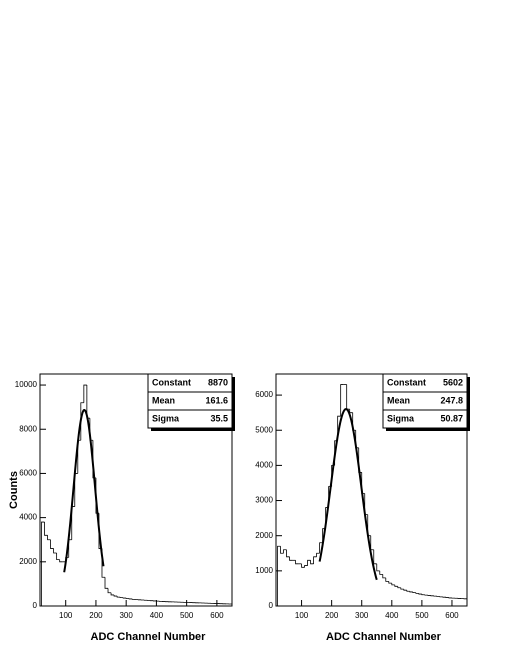 The height and width of the screenshot is (660, 510). What do you see at coordinates (26, 384) in the screenshot?
I see `y-tick-label: 10000` at bounding box center [26, 384].